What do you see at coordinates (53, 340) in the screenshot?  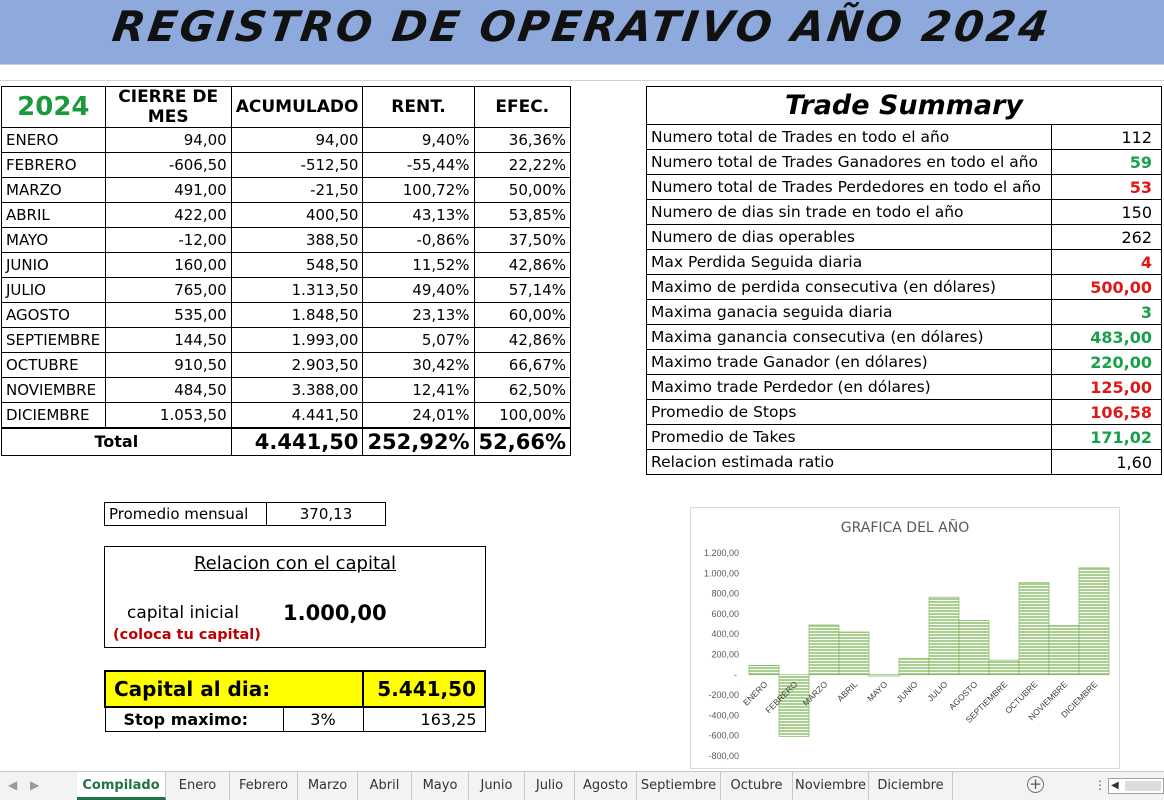 I see `month-label: SEPTIEMBRE` at bounding box center [53, 340].